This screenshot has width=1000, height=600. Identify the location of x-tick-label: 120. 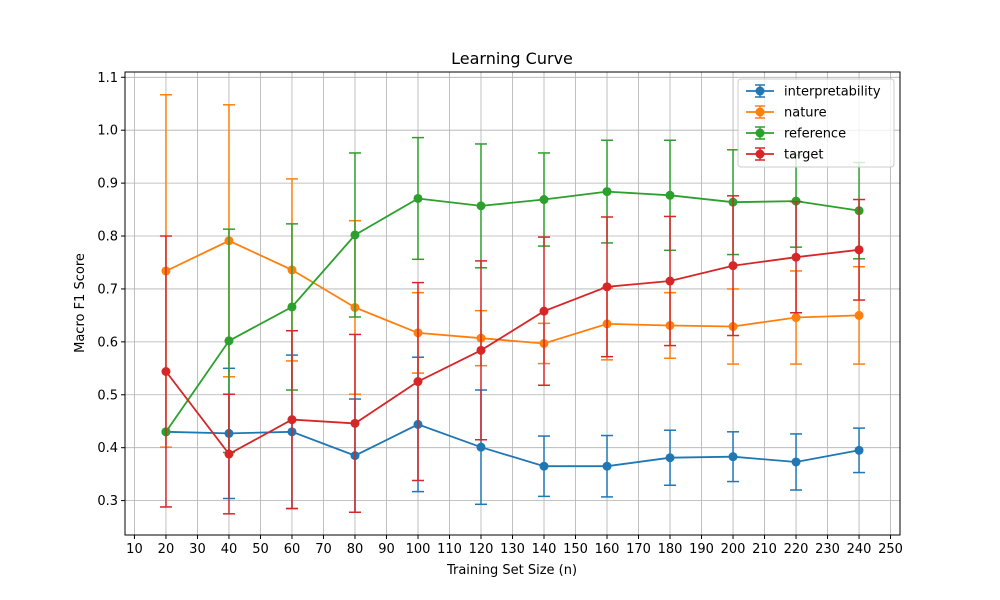
(481, 549).